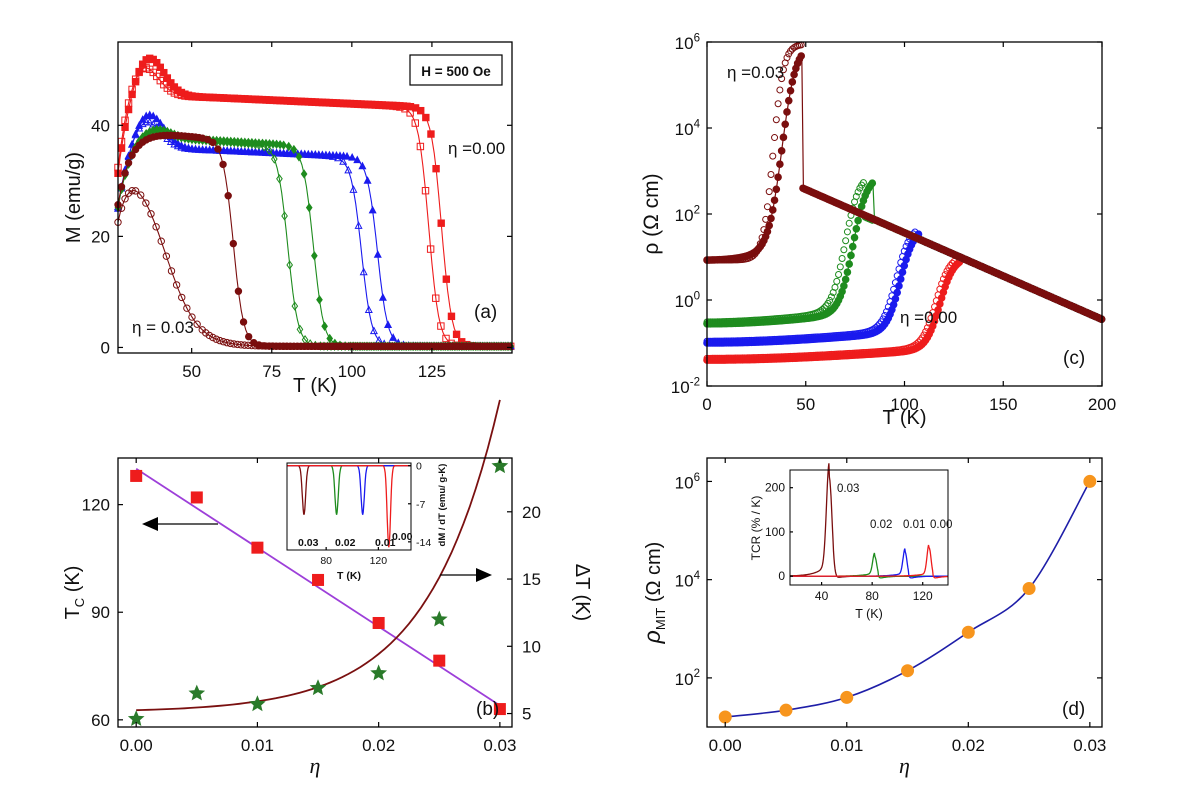 The image size is (1184, 795). Describe the element at coordinates (1003, 404) in the screenshot. I see `x-tick-label: 150` at that location.